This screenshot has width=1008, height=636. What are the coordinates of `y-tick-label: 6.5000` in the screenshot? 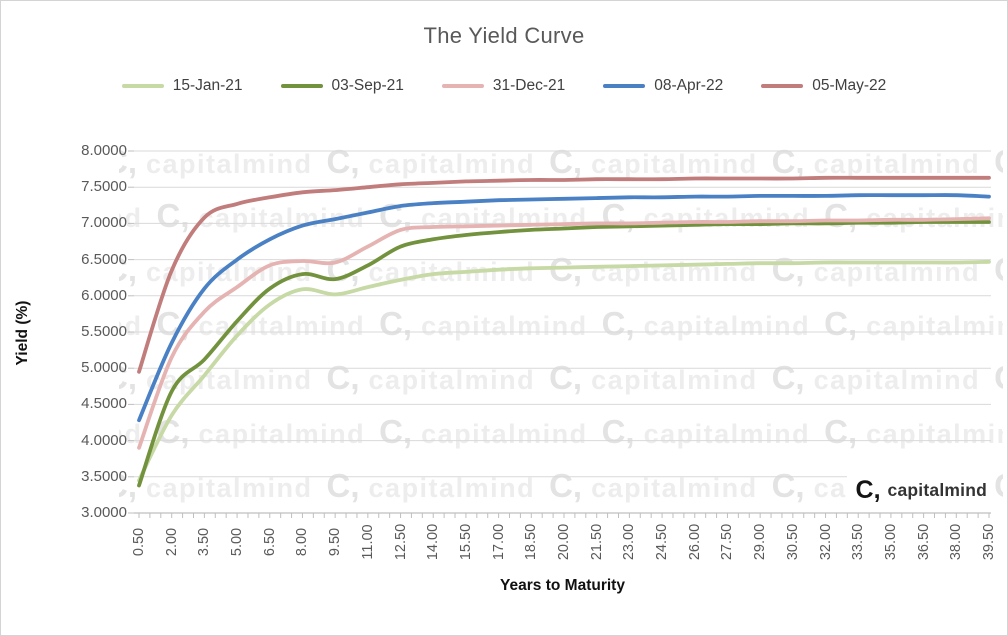 It's located at (104, 259).